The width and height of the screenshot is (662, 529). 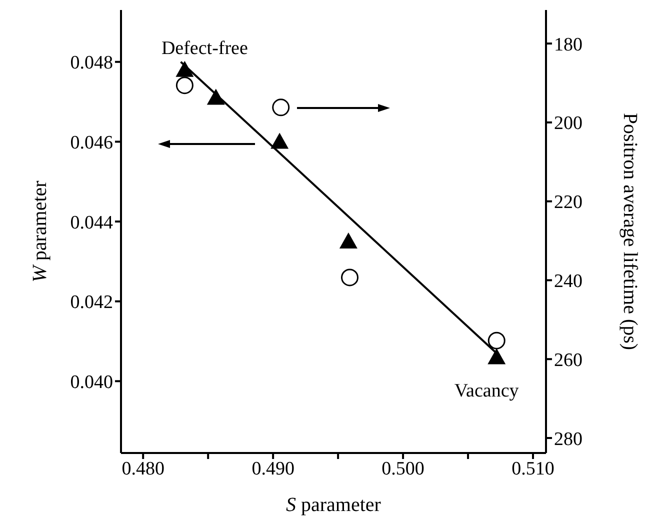 I want to click on y-axis-title: W parameter, so click(x=40, y=231).